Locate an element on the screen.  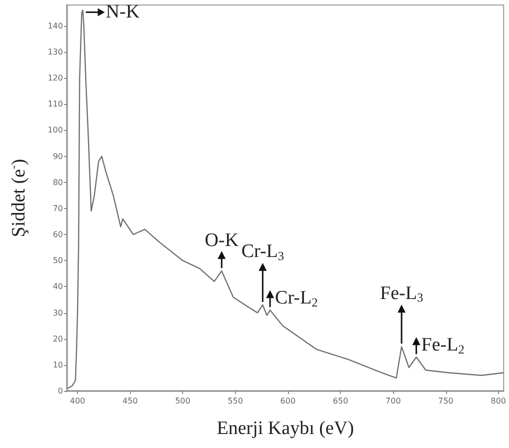
annotation: O-K is located at coordinates (221, 241).